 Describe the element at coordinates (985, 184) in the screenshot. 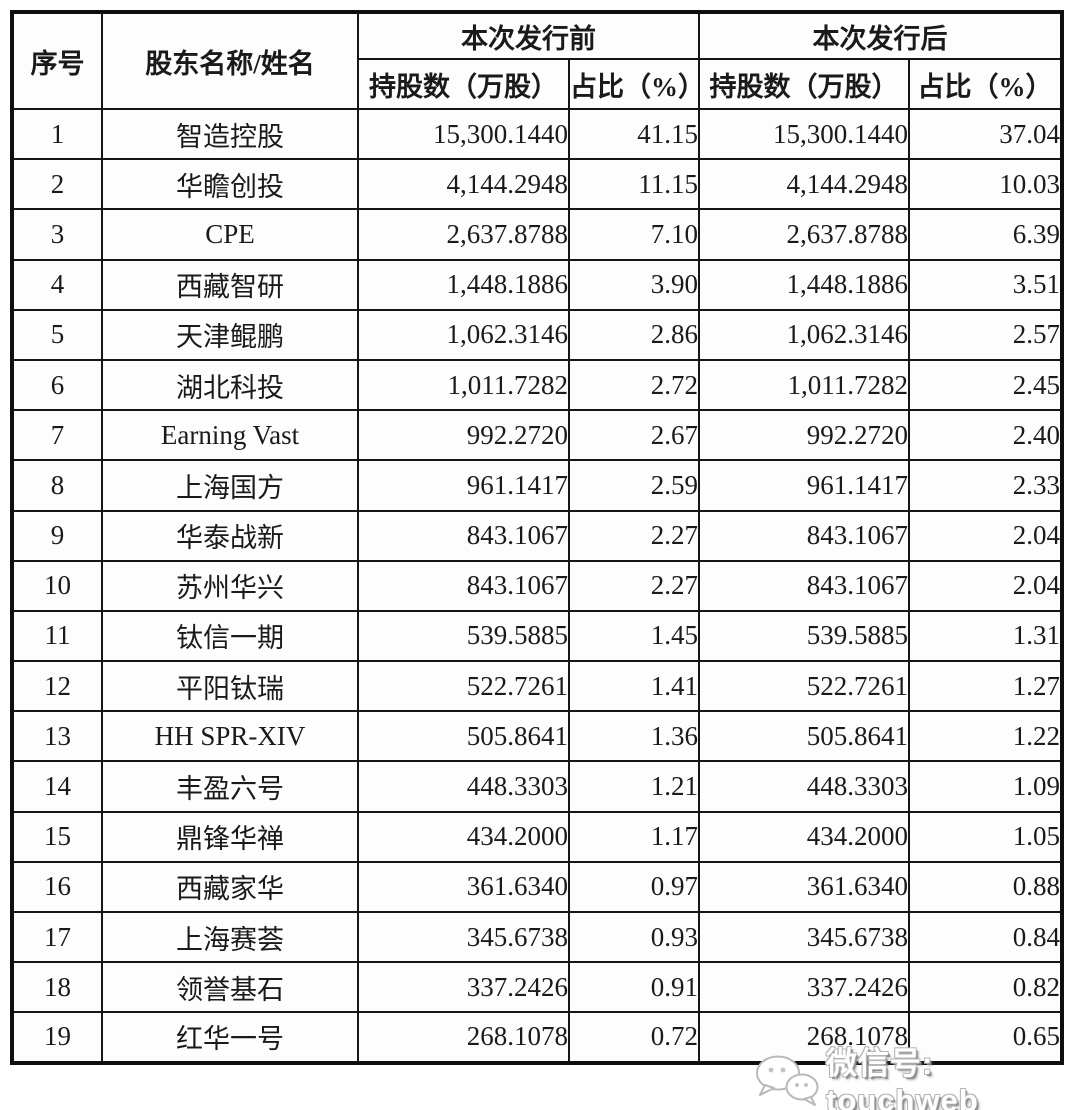

I see `cell-pct-after: 10.03` at that location.